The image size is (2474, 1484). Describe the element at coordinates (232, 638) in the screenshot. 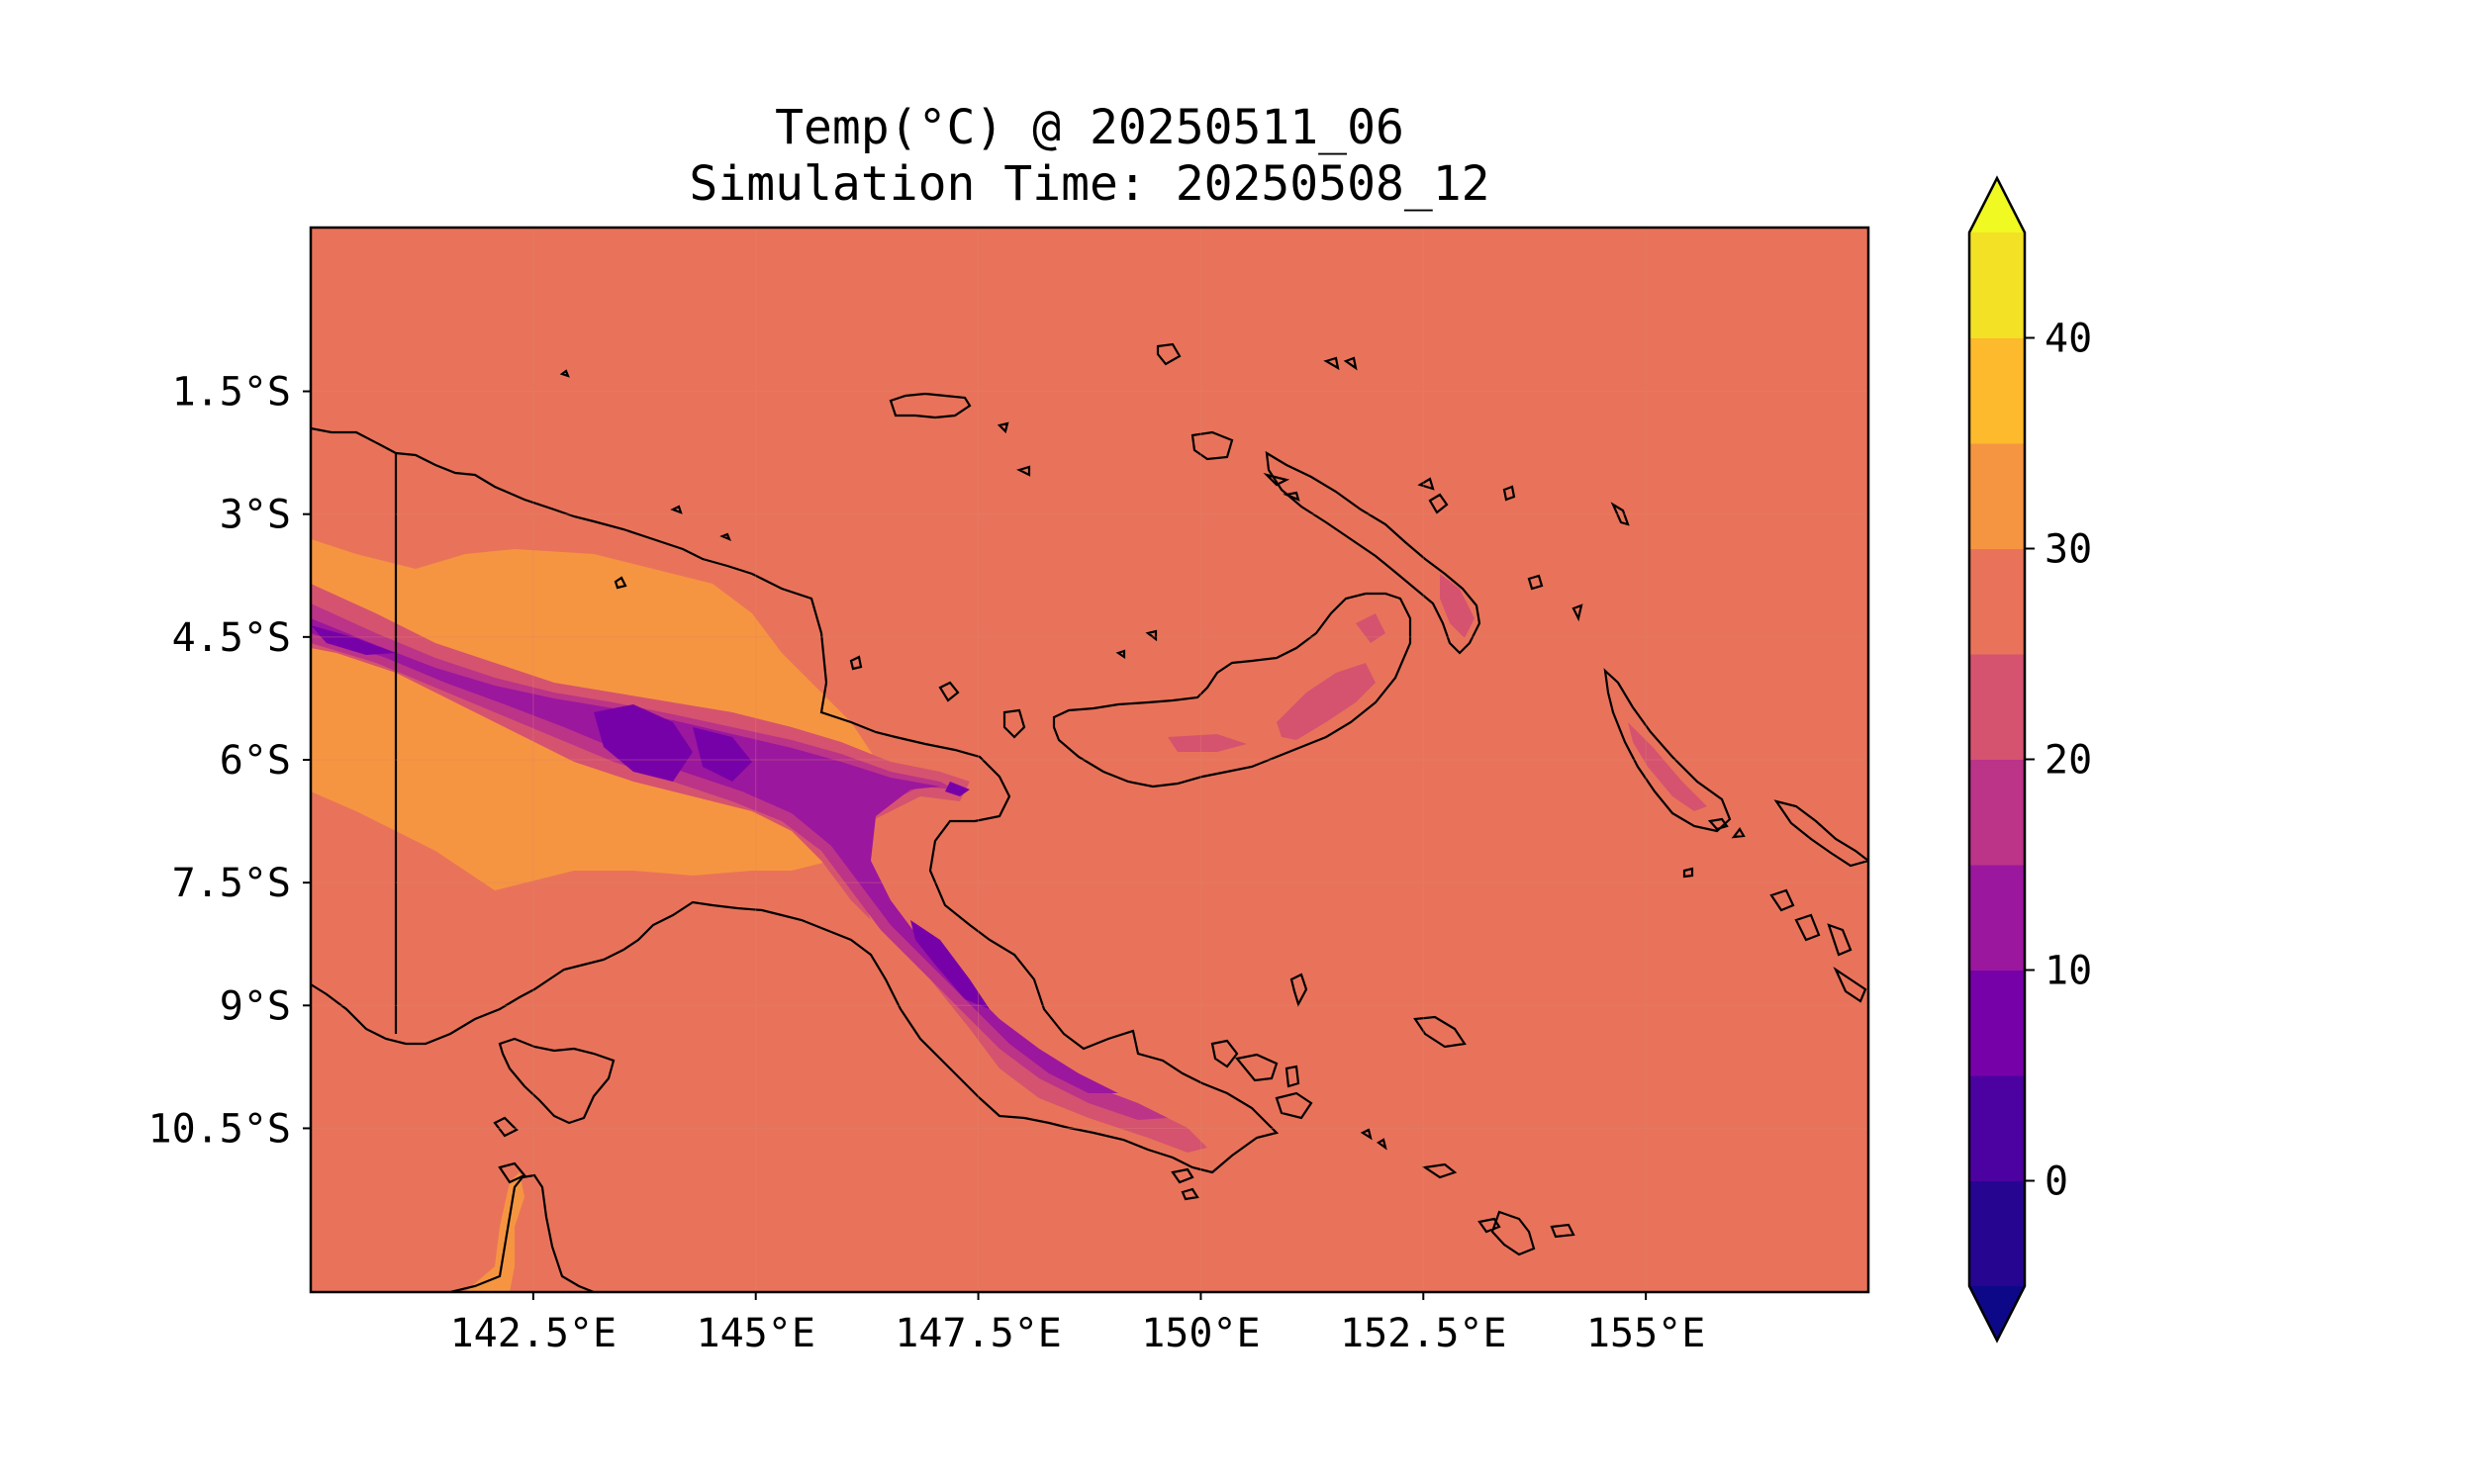

I see `y-tick-label: 4.5°S` at that location.